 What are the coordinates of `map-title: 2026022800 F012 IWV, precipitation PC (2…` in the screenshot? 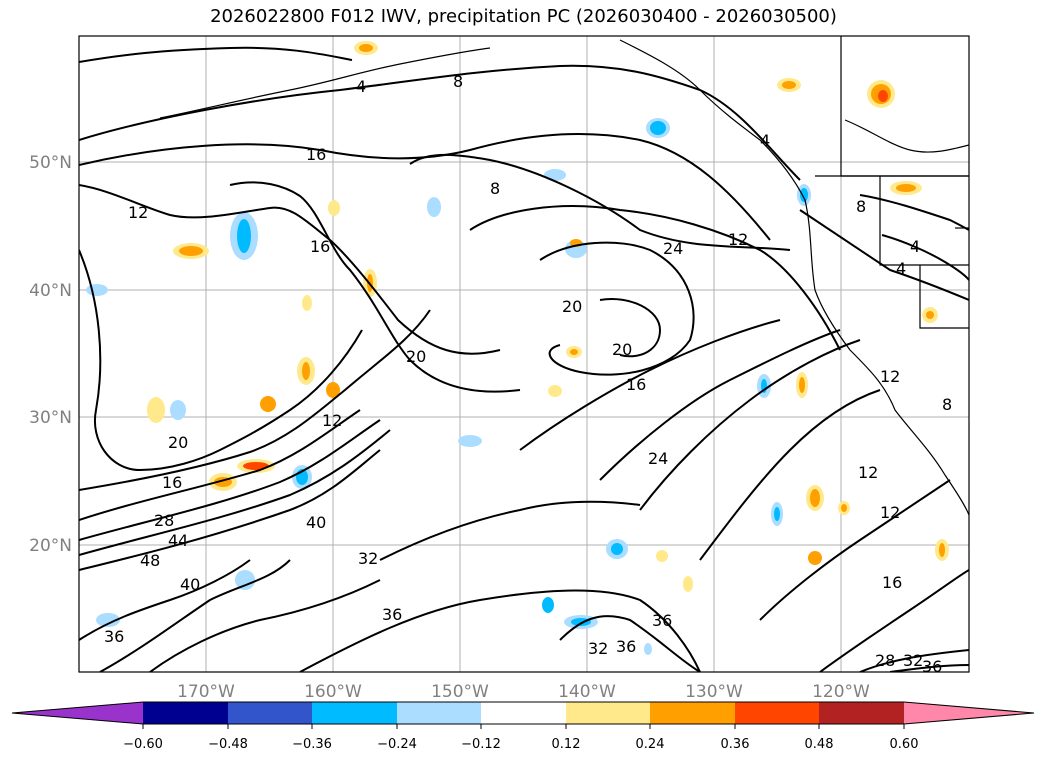 It's located at (523, 16).